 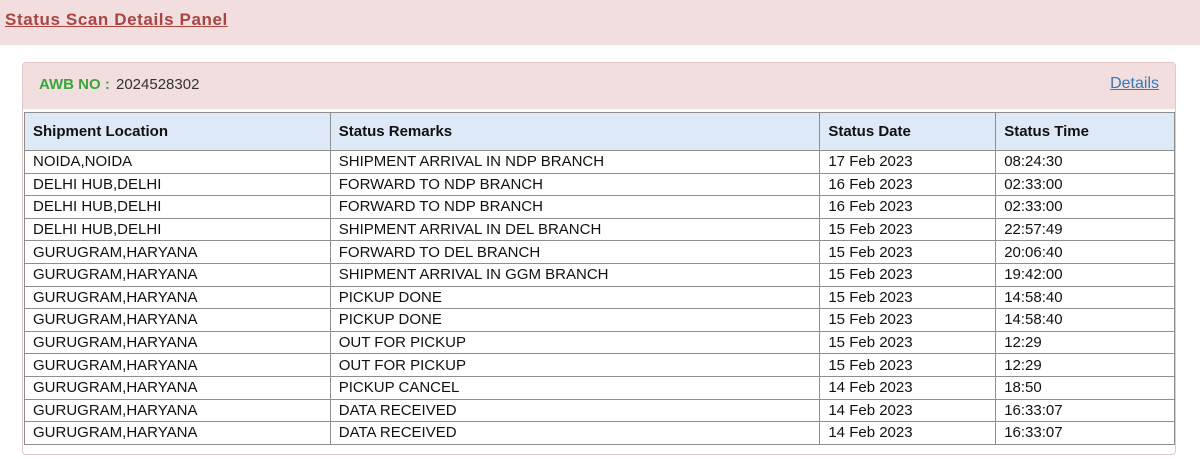 What do you see at coordinates (116, 19) in the screenshot?
I see `page-title: Status Scan Details Panel` at bounding box center [116, 19].